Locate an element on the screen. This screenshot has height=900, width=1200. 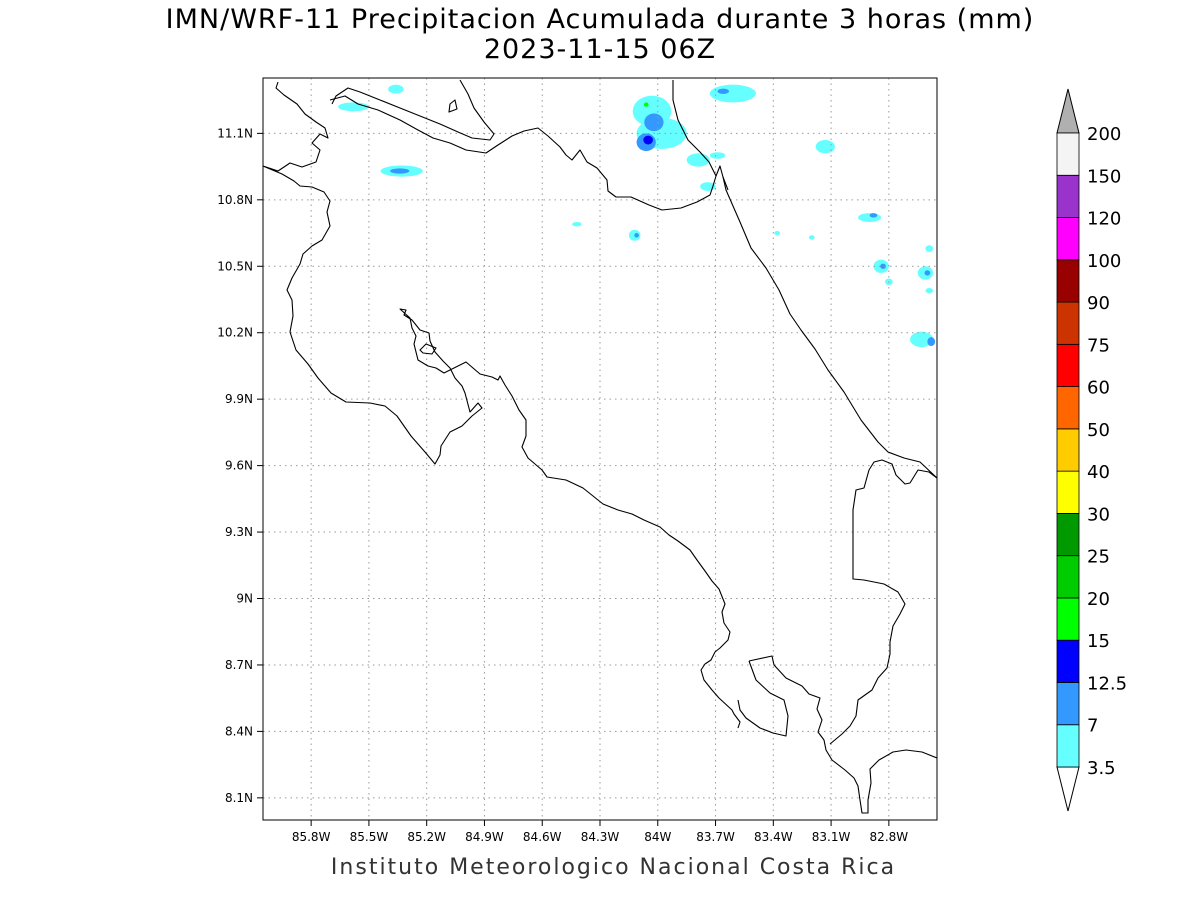
colorbar-label: 50 is located at coordinates (1098, 430).